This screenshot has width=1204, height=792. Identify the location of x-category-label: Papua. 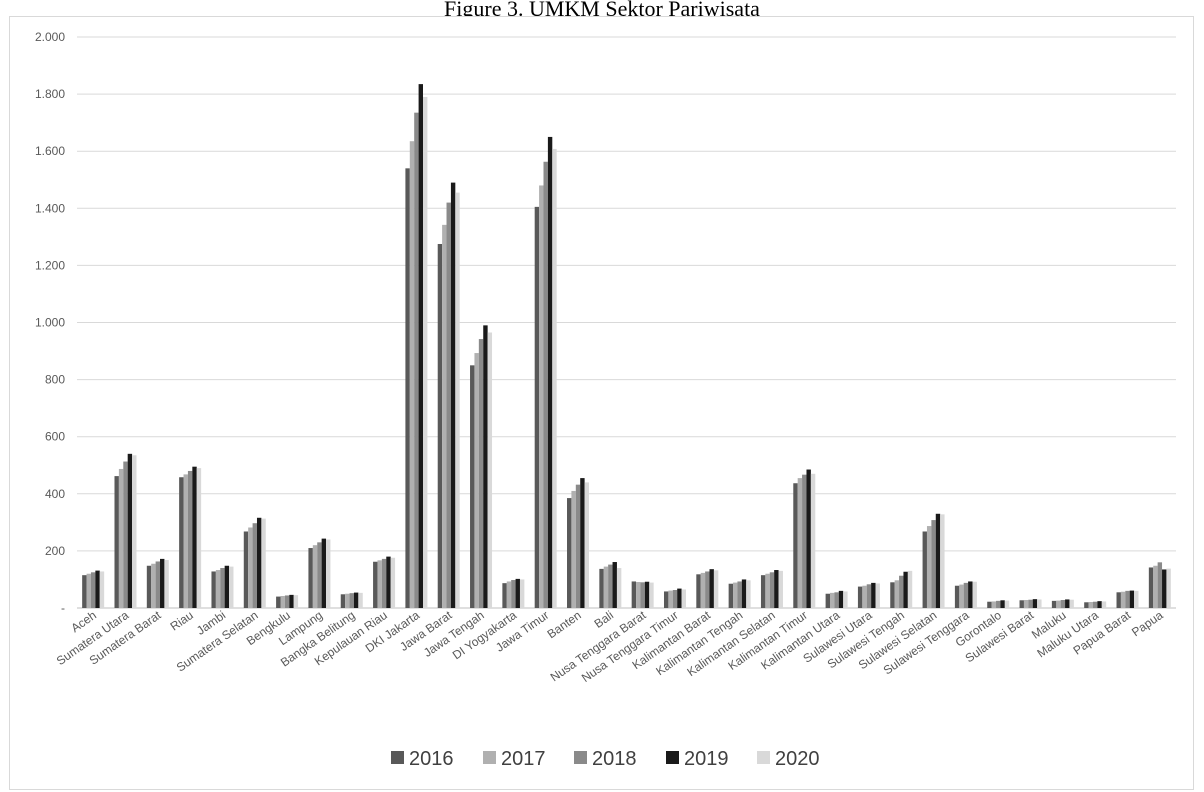
(1147, 624).